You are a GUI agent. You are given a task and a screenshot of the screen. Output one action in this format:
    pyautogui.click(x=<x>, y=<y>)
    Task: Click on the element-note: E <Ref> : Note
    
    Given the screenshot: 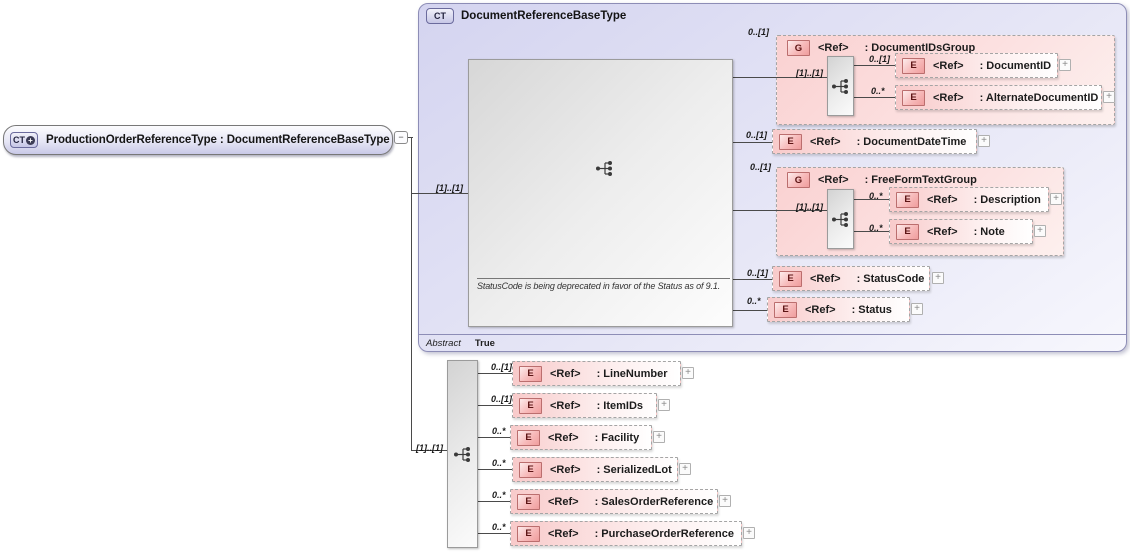 What is the action you would take?
    pyautogui.click(x=961, y=231)
    